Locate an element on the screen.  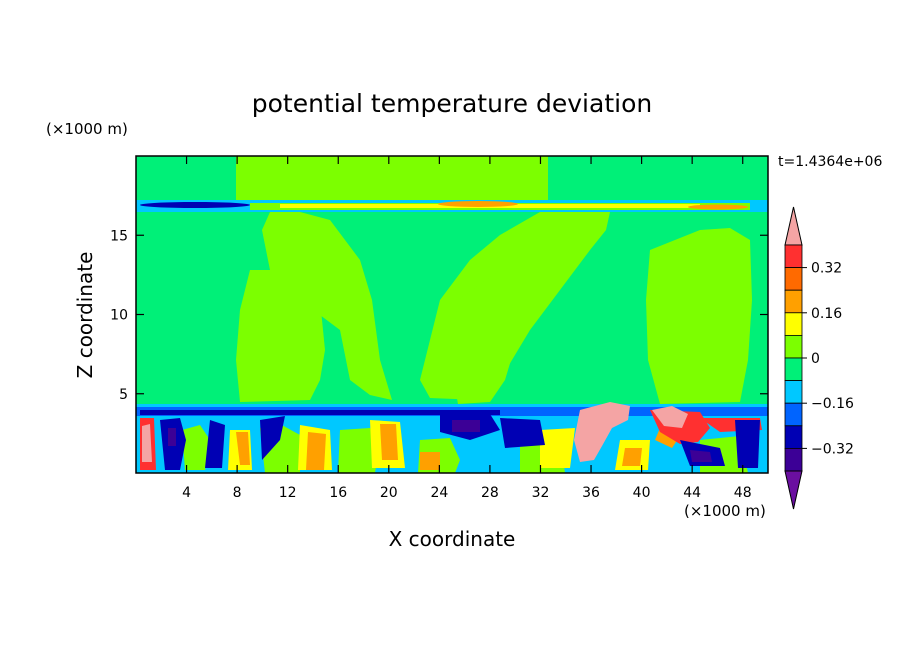
colorbar: 0.32 0.16 0 −0.16 −0.32 is located at coordinates (819, 358).